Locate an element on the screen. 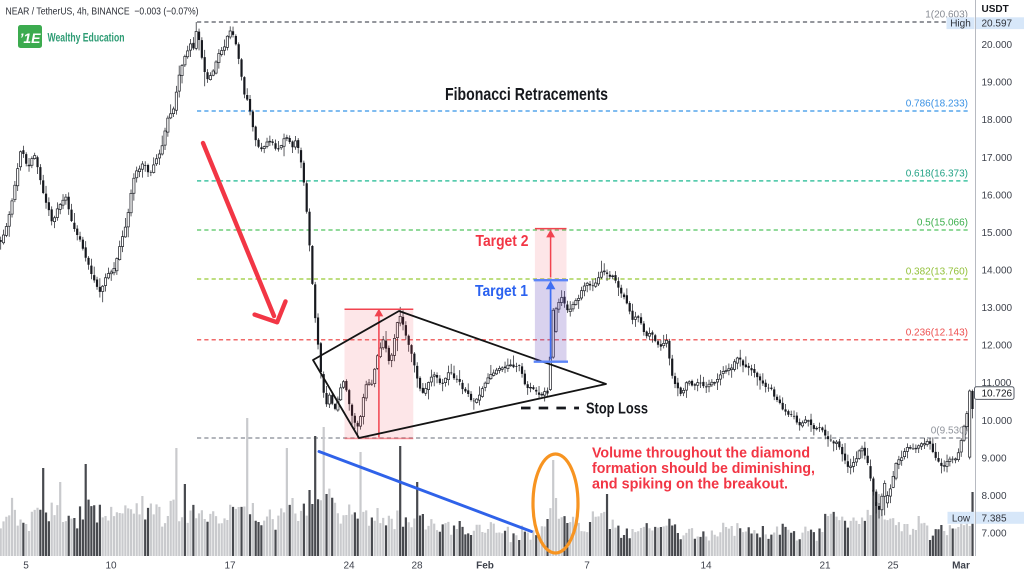 The image size is (1024, 579). svg-text: 0.786(18.233) is located at coordinates (937, 103).